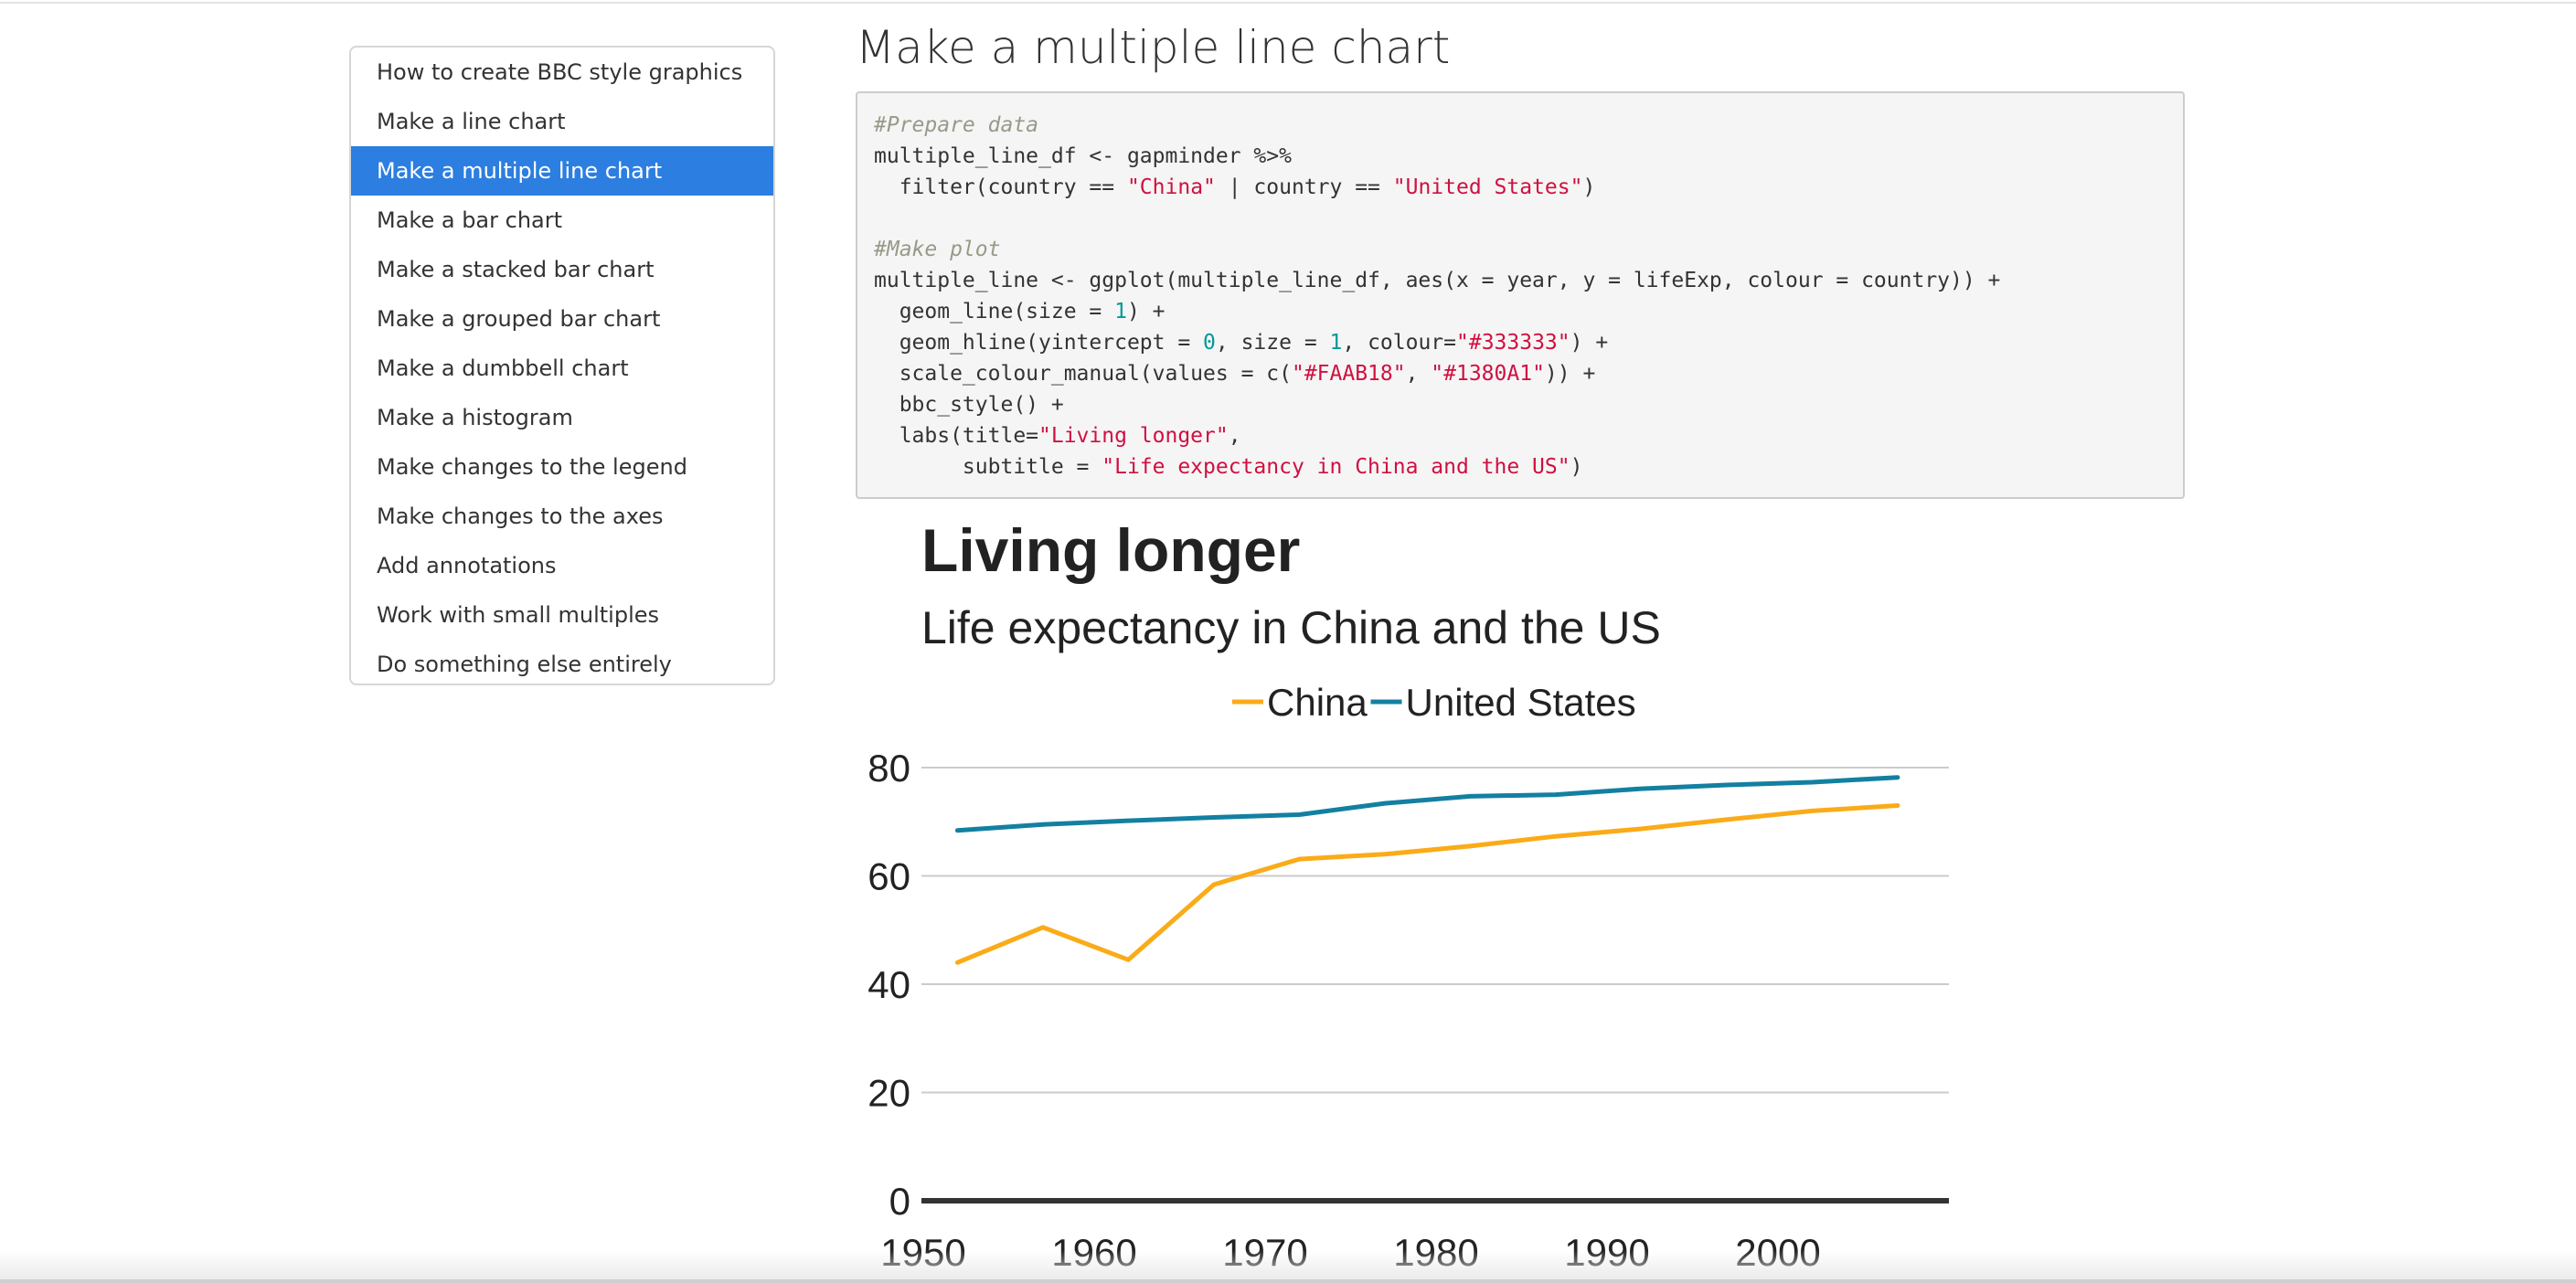  I want to click on y-tick-label: 20, so click(889, 1093).